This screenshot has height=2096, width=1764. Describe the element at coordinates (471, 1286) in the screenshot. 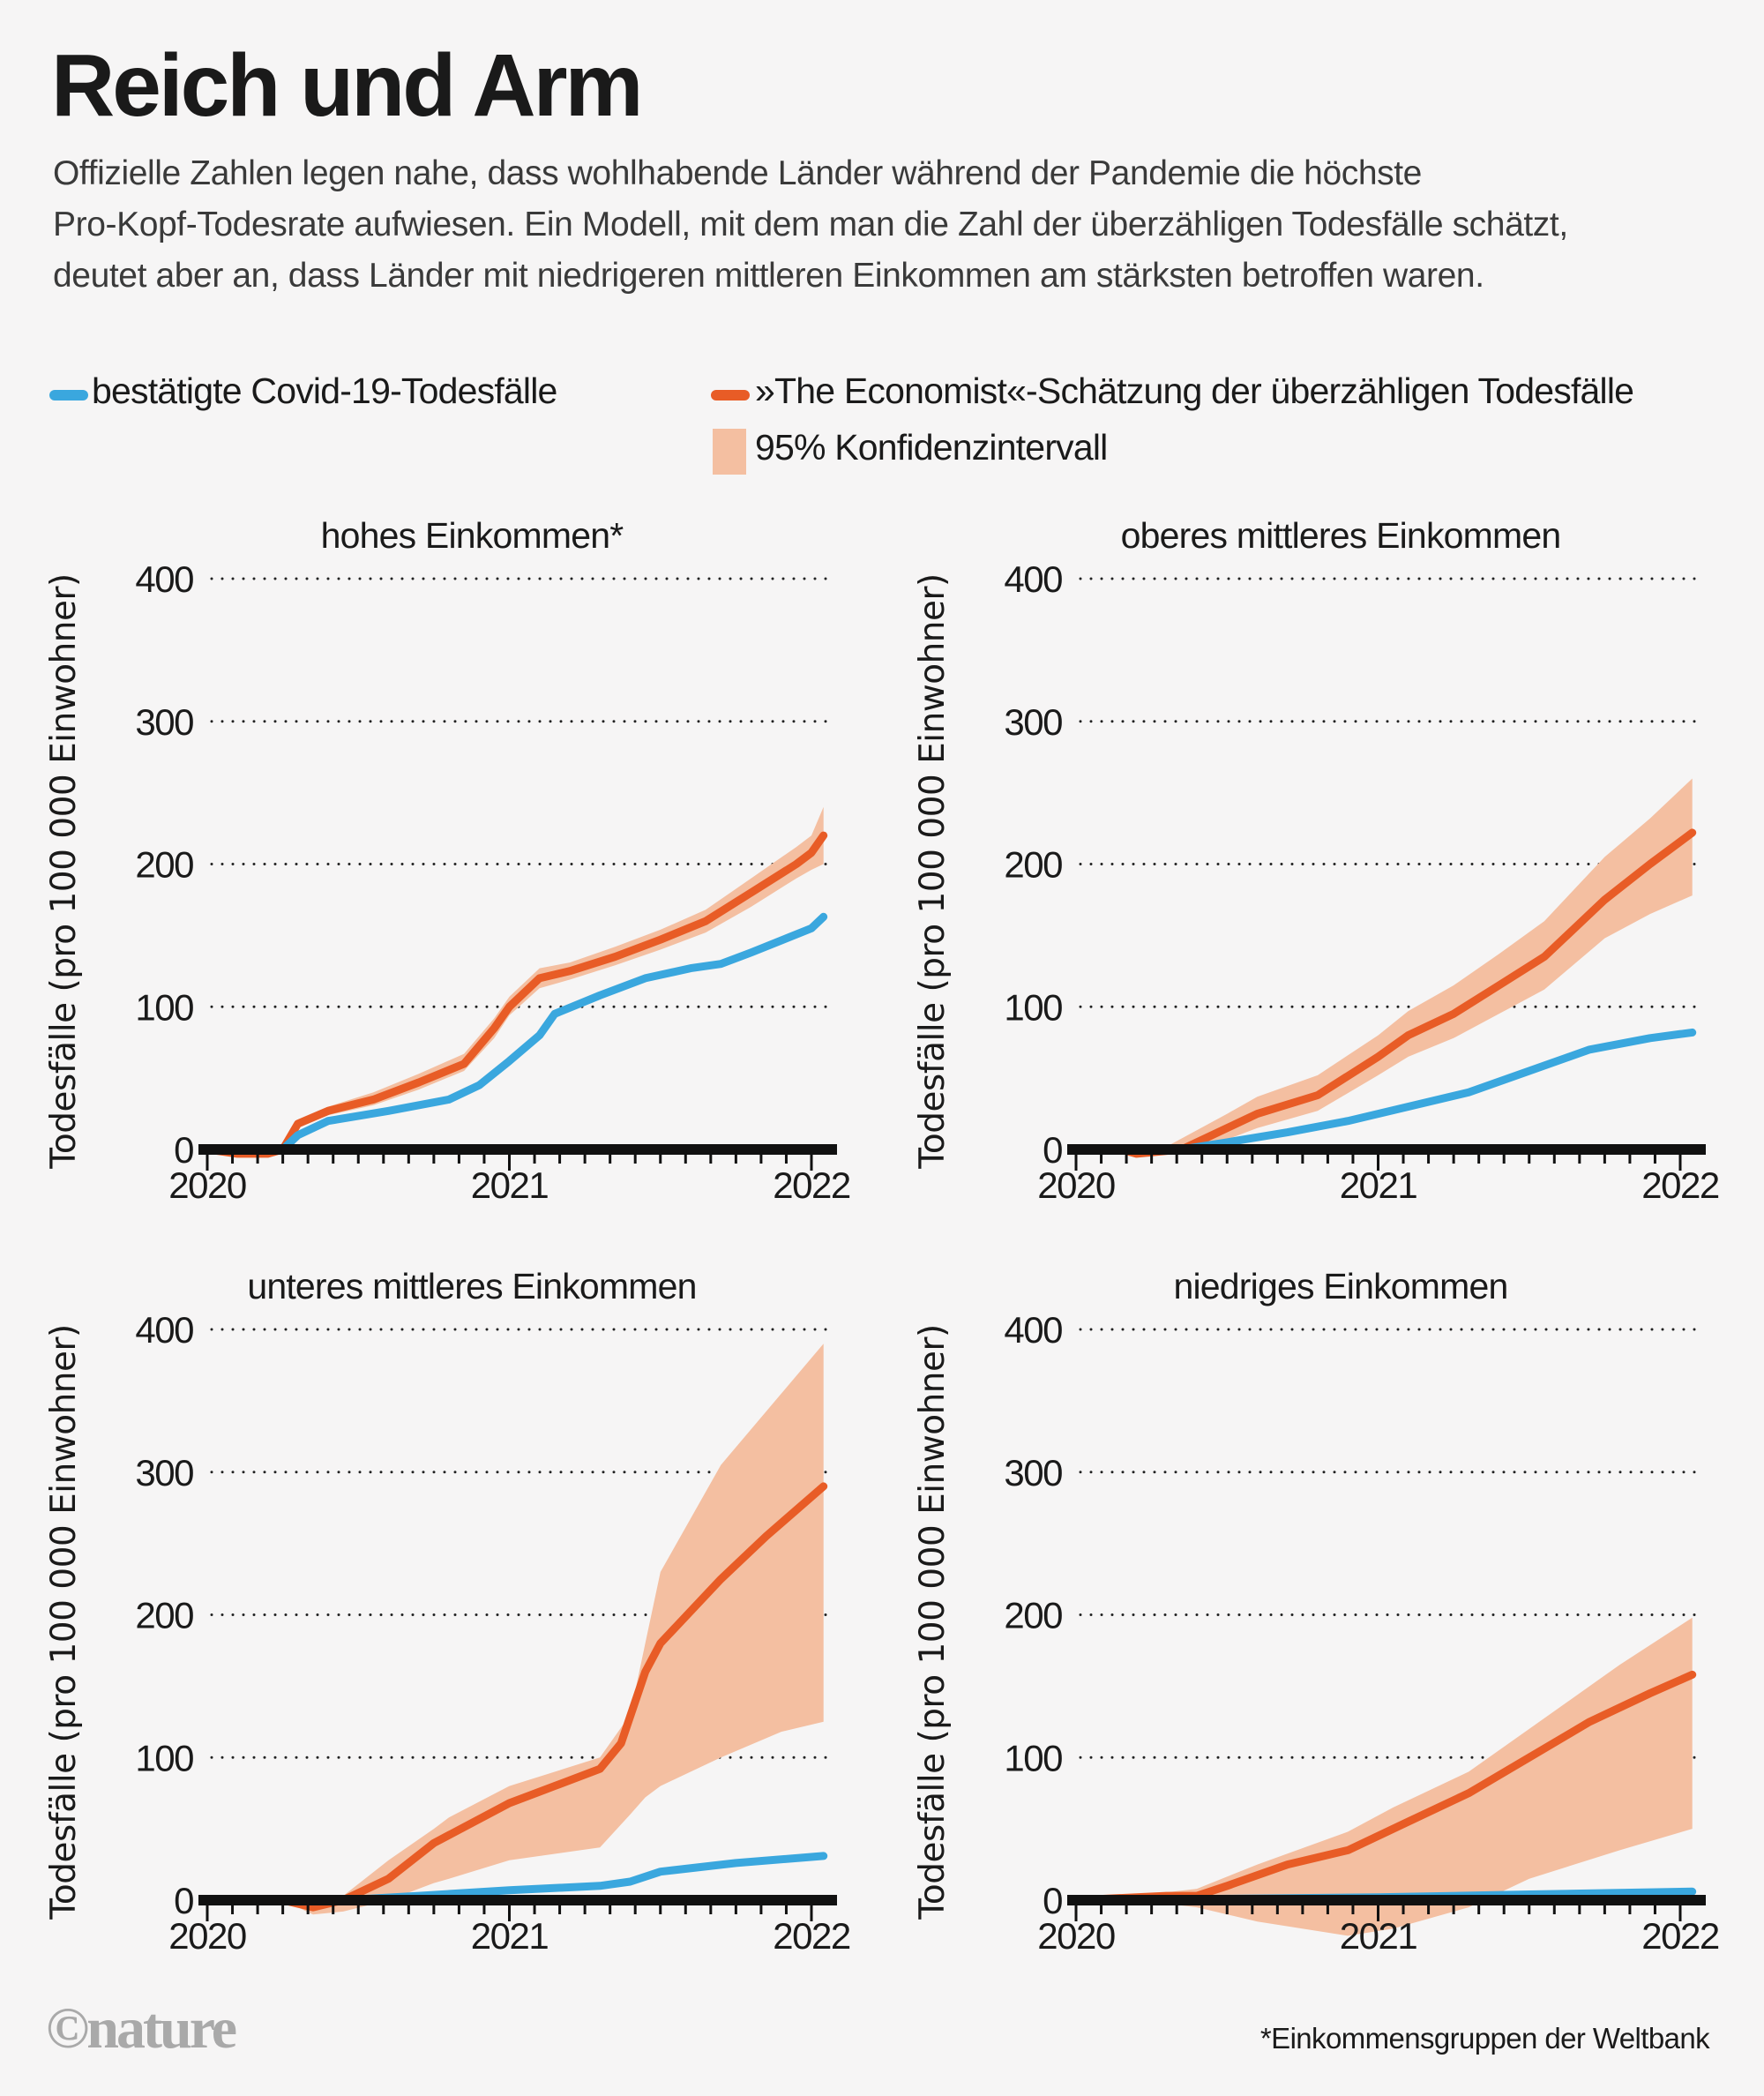

I see `chart-title: unteres mittleres Einkommen` at that location.